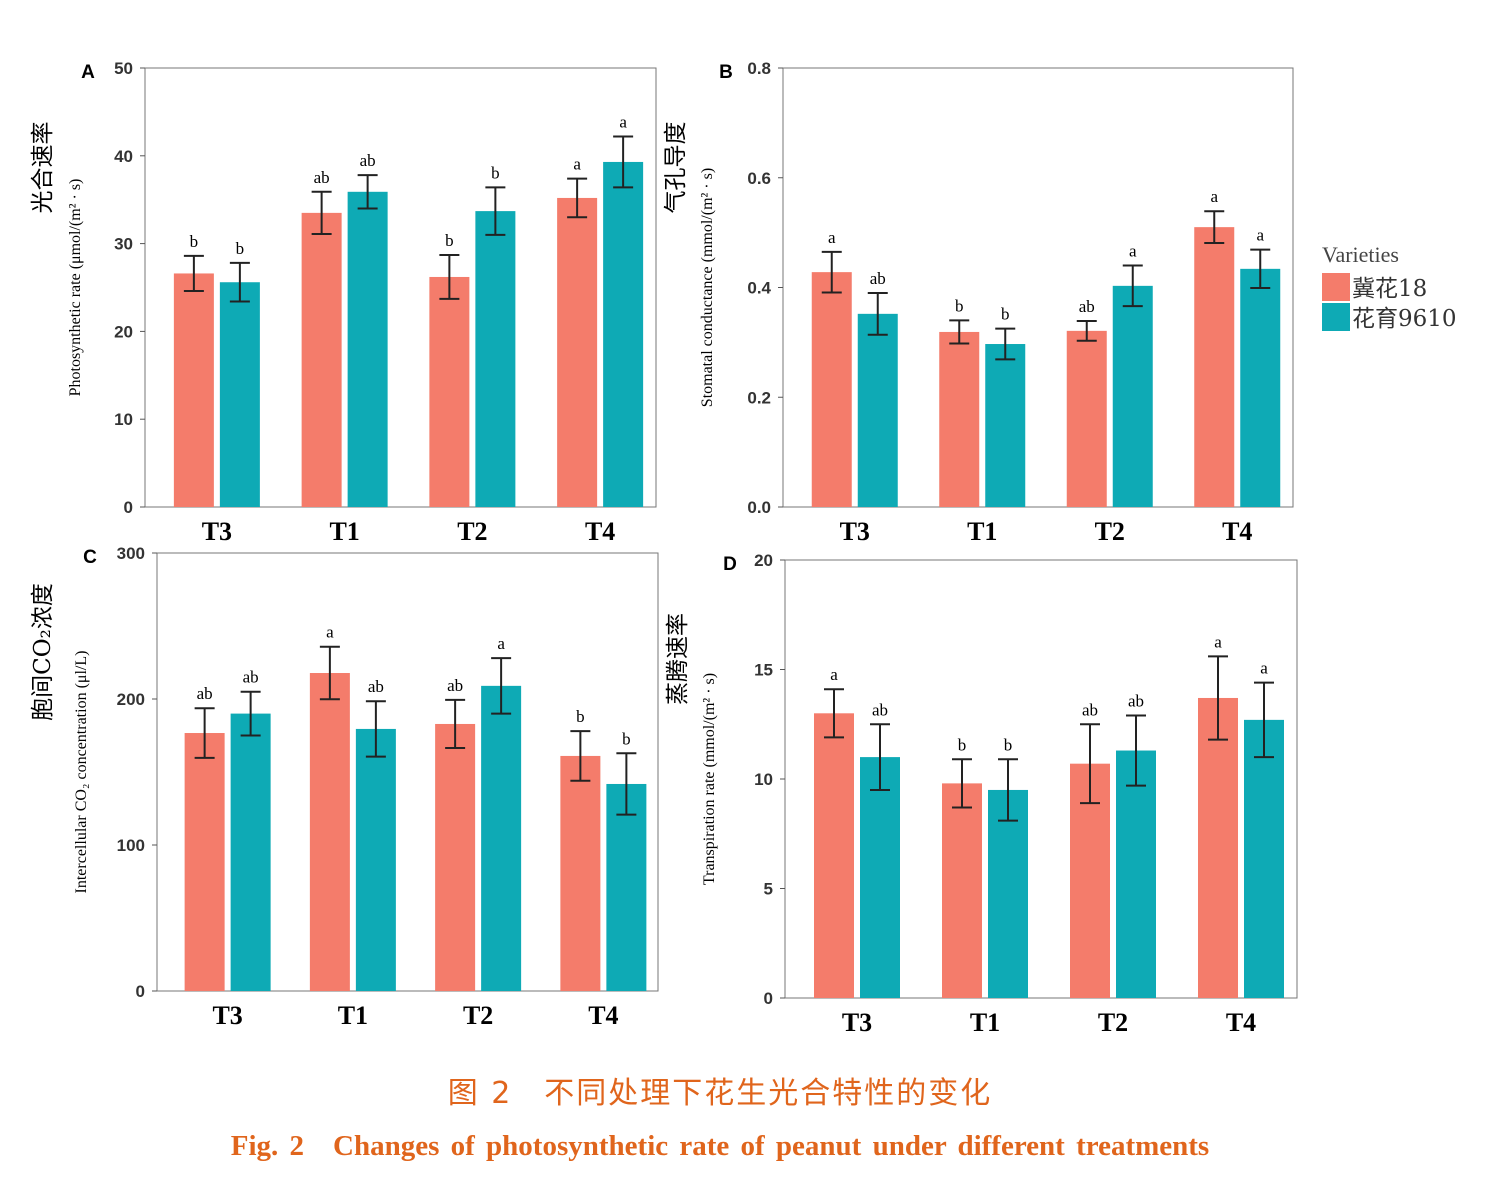 This screenshot has height=1190, width=1500. Describe the element at coordinates (81, 772) in the screenshot. I see `y-axis-label: Intercellular CO₂ concentration (μl/L)` at that location.